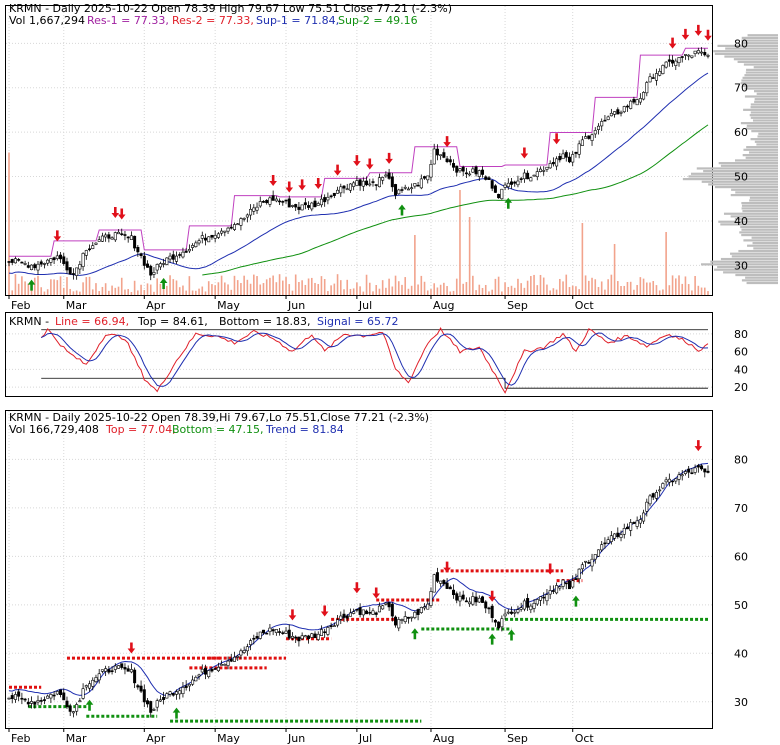 The image size is (780, 745). Describe the element at coordinates (76, 738) in the screenshot. I see `sr-x-tick-Mar: Mar` at that location.